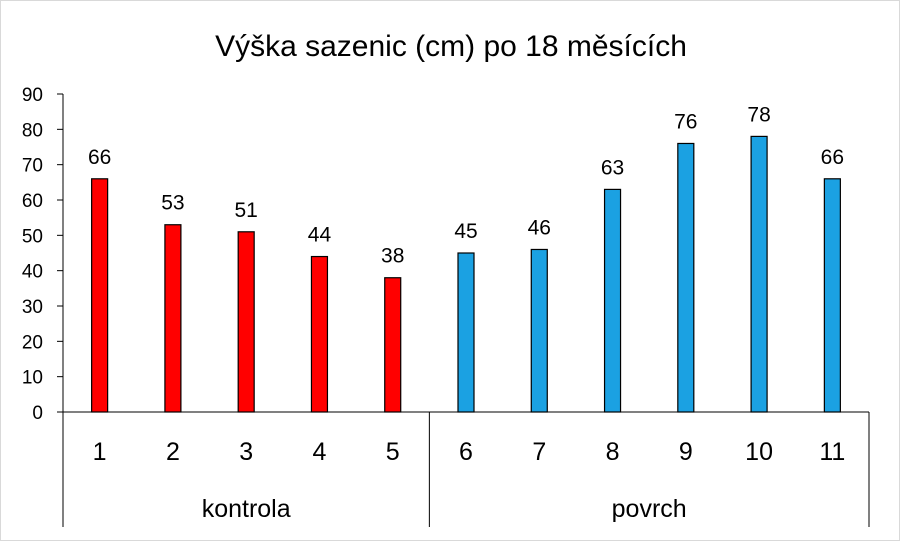 This screenshot has height=542, width=900. What do you see at coordinates (32, 201) in the screenshot?
I see `y-tick-label: 60` at bounding box center [32, 201].